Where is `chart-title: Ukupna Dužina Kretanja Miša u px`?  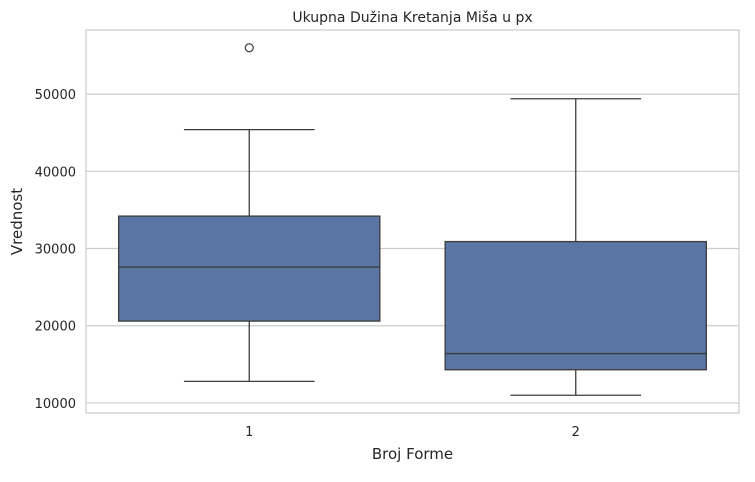 chart-title: Ukupna Dužina Kretanja Miša u px is located at coordinates (412, 18).